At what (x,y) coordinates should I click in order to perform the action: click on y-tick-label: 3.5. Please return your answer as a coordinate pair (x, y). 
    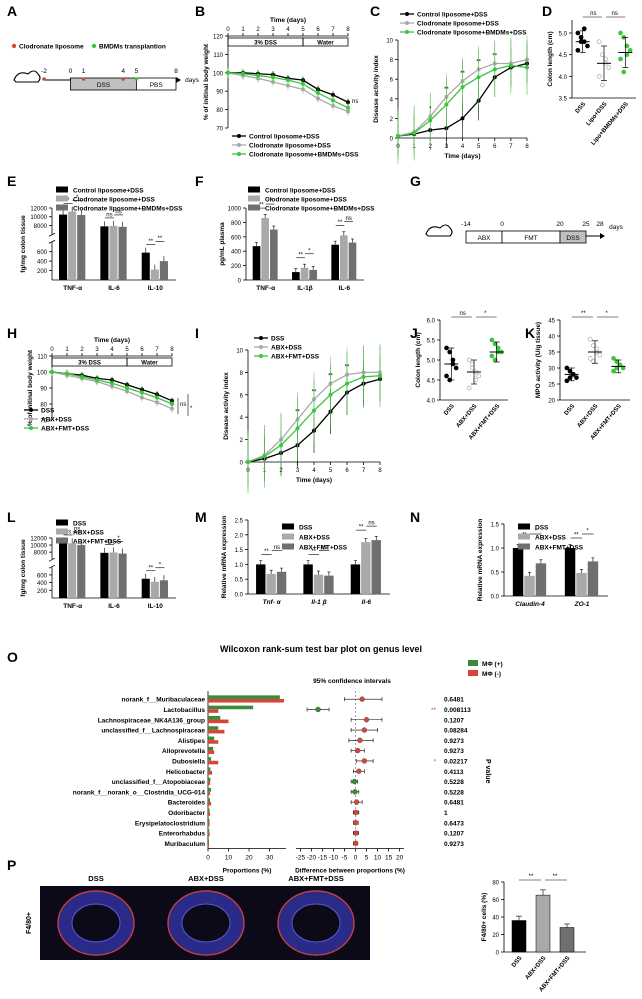
    Looking at the image, I should click on (563, 100).